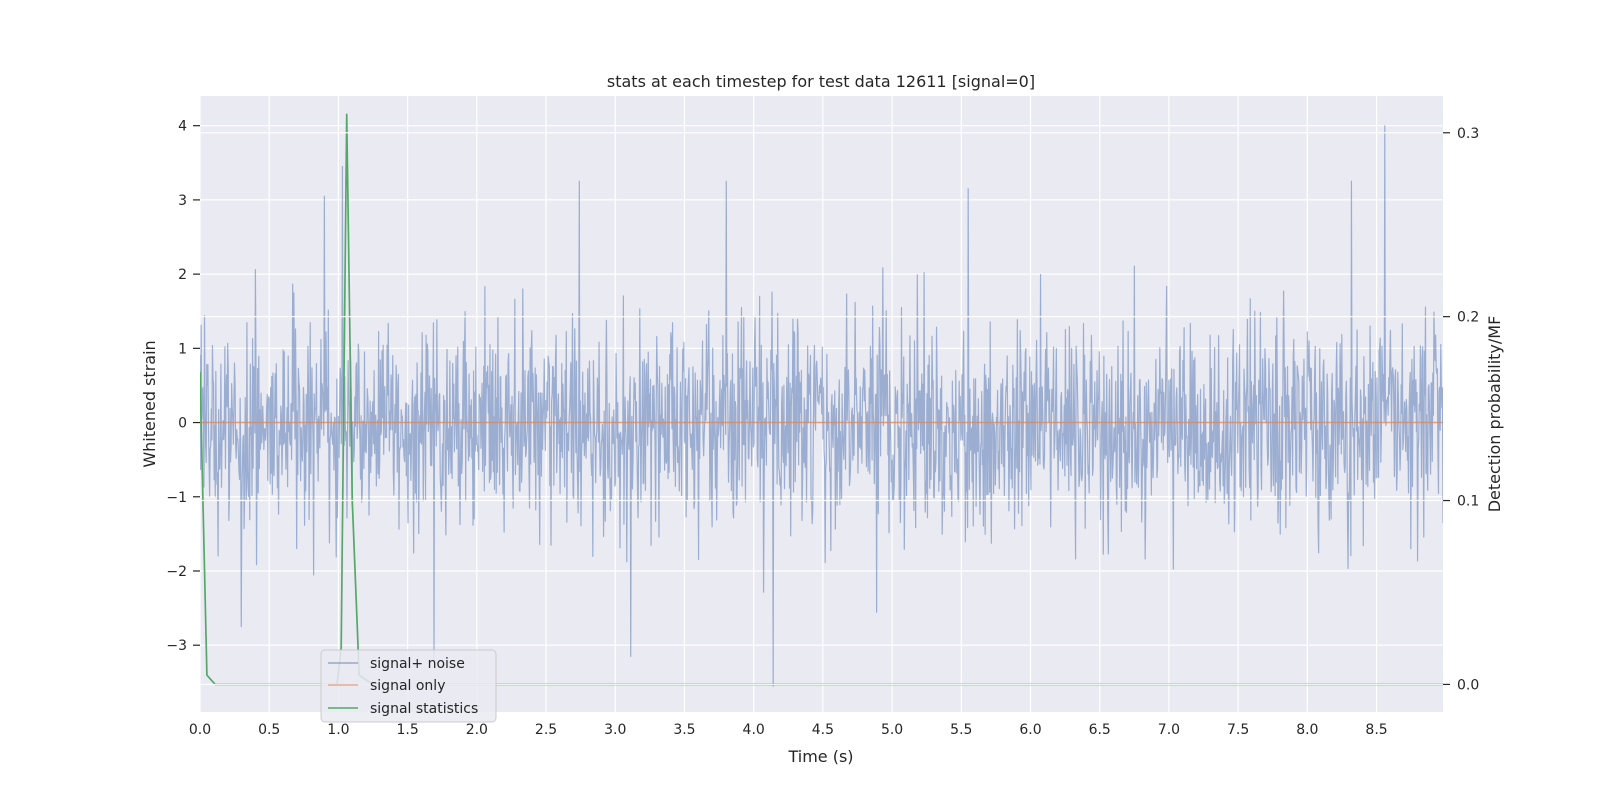 The width and height of the screenshot is (1600, 800). I want to click on x-tick-label: 5.5, so click(961, 730).